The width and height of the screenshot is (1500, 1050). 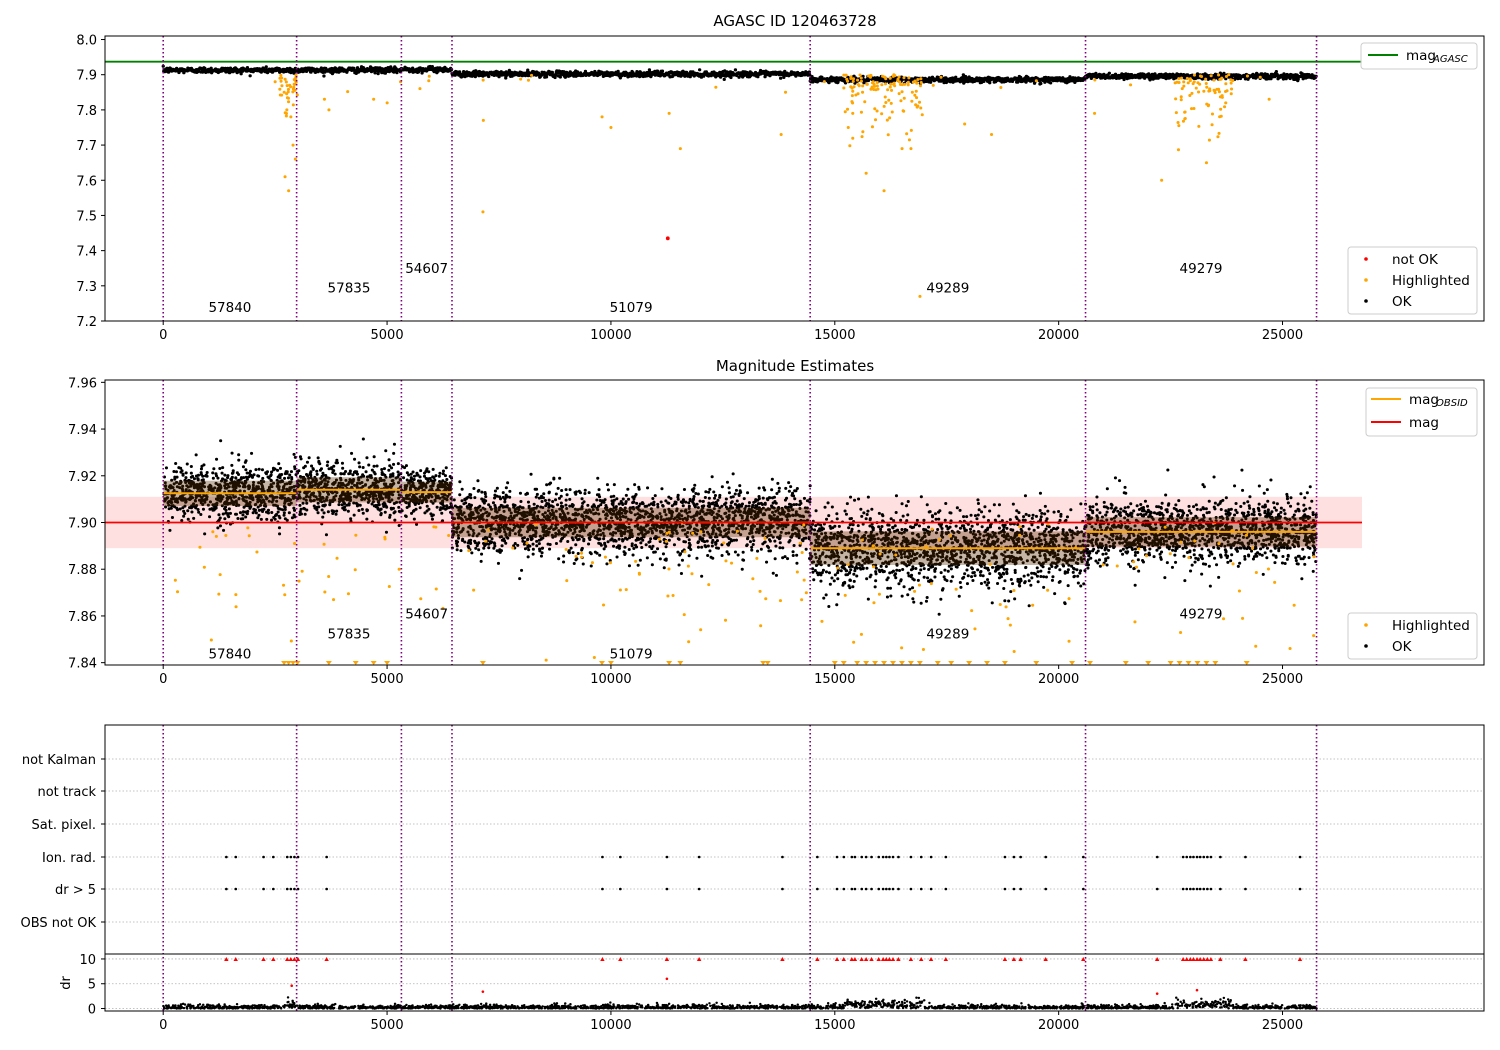 What do you see at coordinates (1201, 269) in the screenshot?
I see `obs-label-5: 49279` at bounding box center [1201, 269].